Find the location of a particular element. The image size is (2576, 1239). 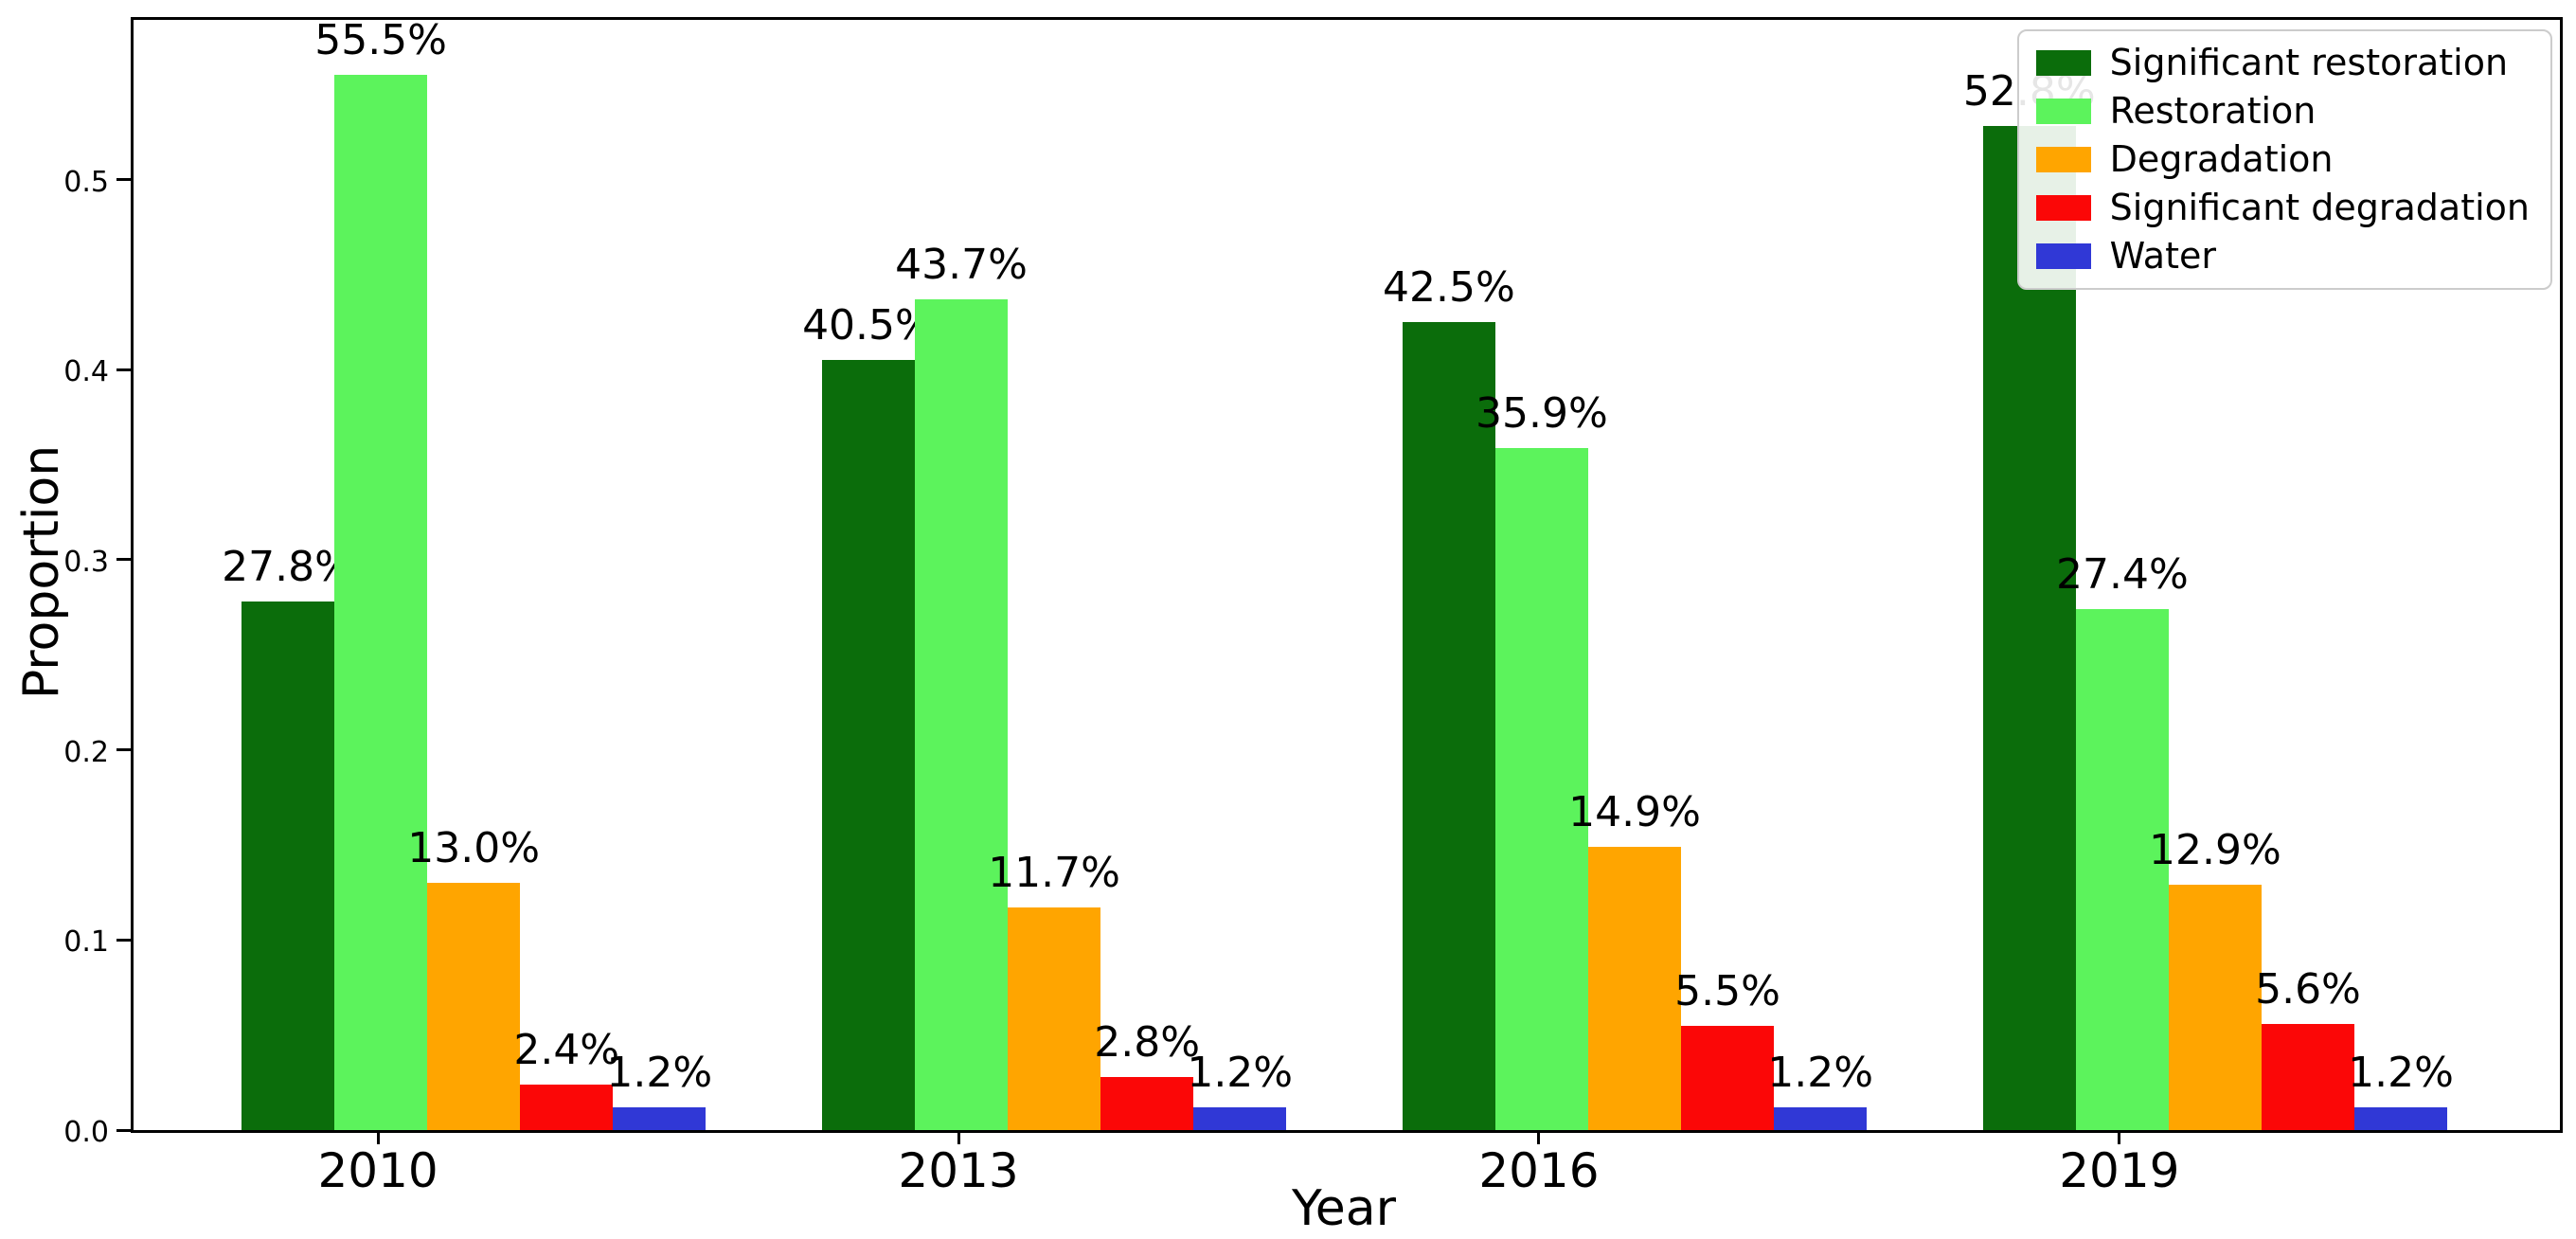

value-label-water-2010: 1.2% is located at coordinates (659, 1072).